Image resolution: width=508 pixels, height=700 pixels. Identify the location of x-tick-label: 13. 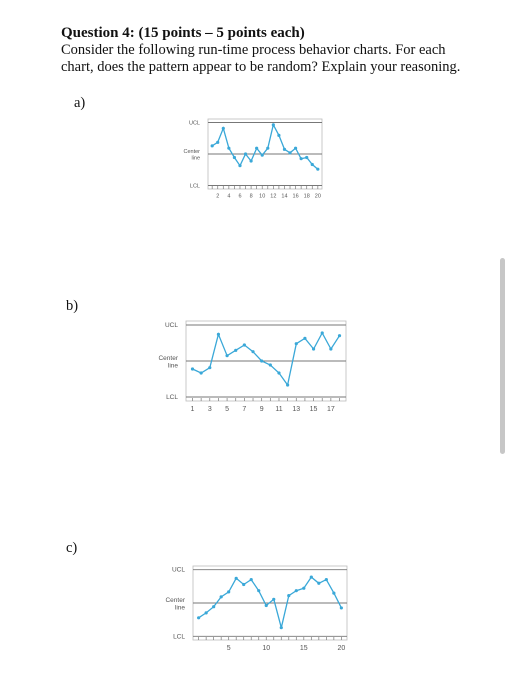
(296, 409).